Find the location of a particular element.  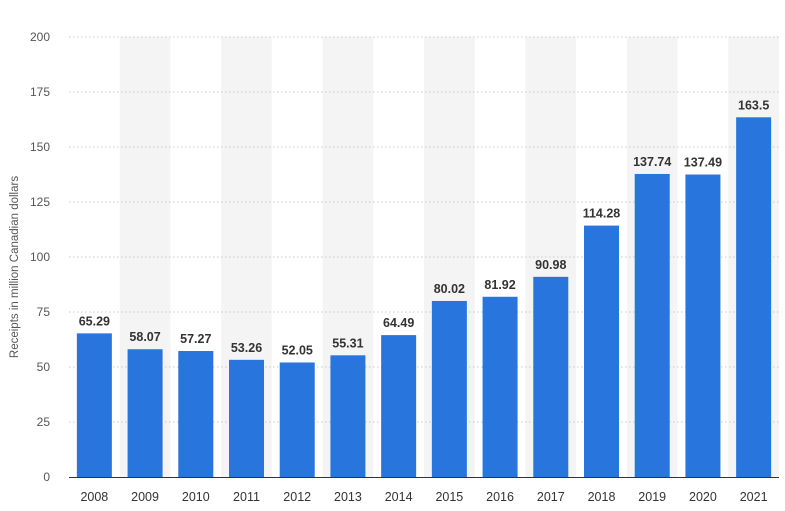

y-axis-ticks: 0 25 50 75 100 125 150 175 200 is located at coordinates (40, 257).